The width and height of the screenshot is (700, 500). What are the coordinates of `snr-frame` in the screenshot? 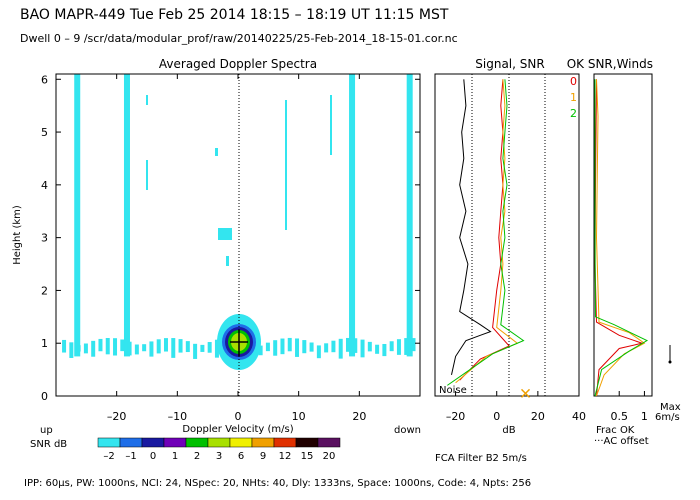 It's located at (507, 235).